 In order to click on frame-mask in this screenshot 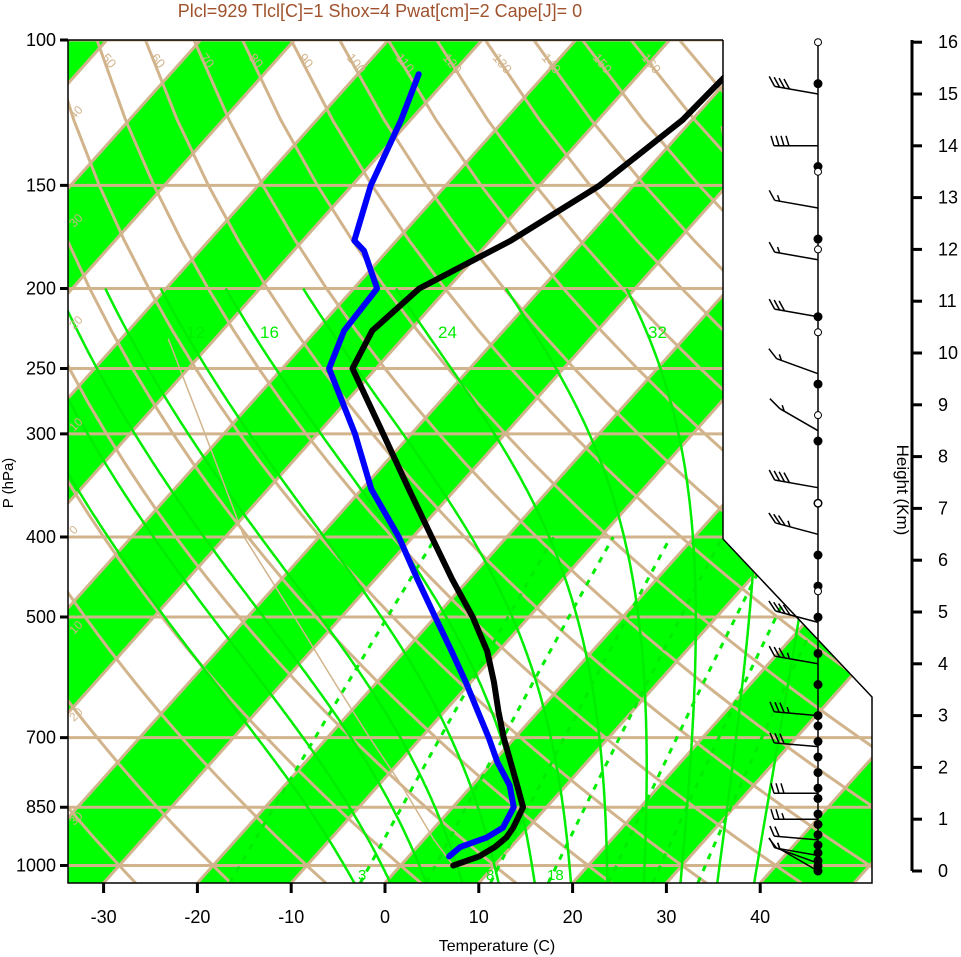, I will do `click(797, 368)`.